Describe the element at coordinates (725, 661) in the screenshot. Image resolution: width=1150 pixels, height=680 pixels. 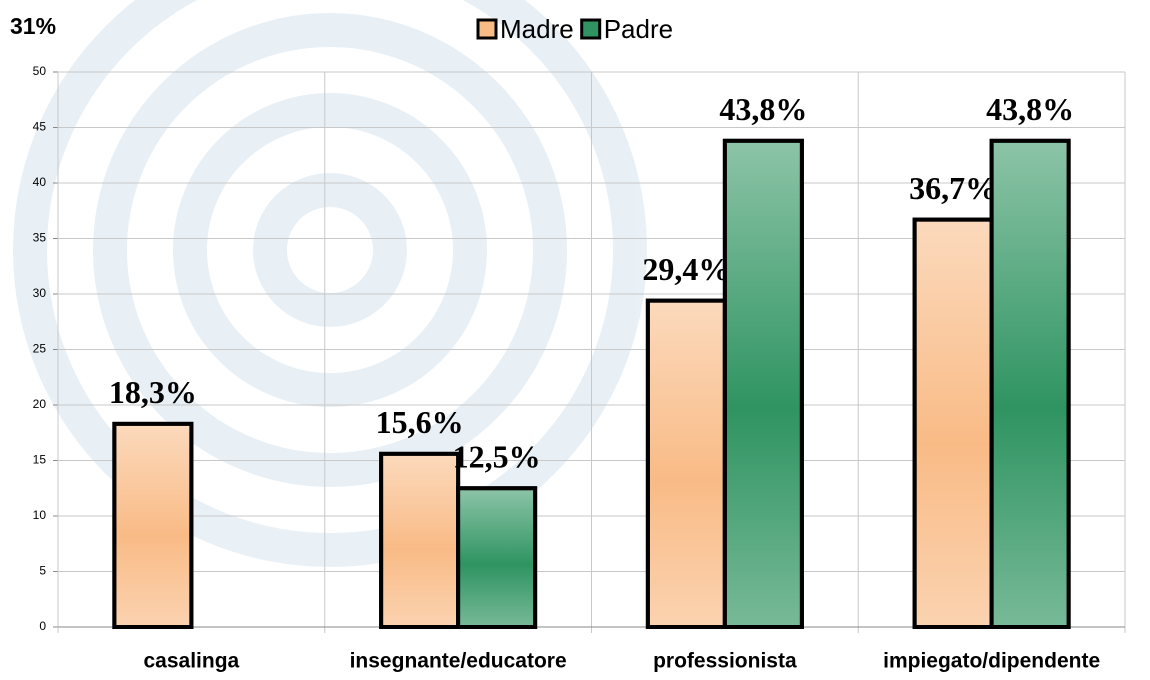
I see `x-tick-label: professionista` at that location.